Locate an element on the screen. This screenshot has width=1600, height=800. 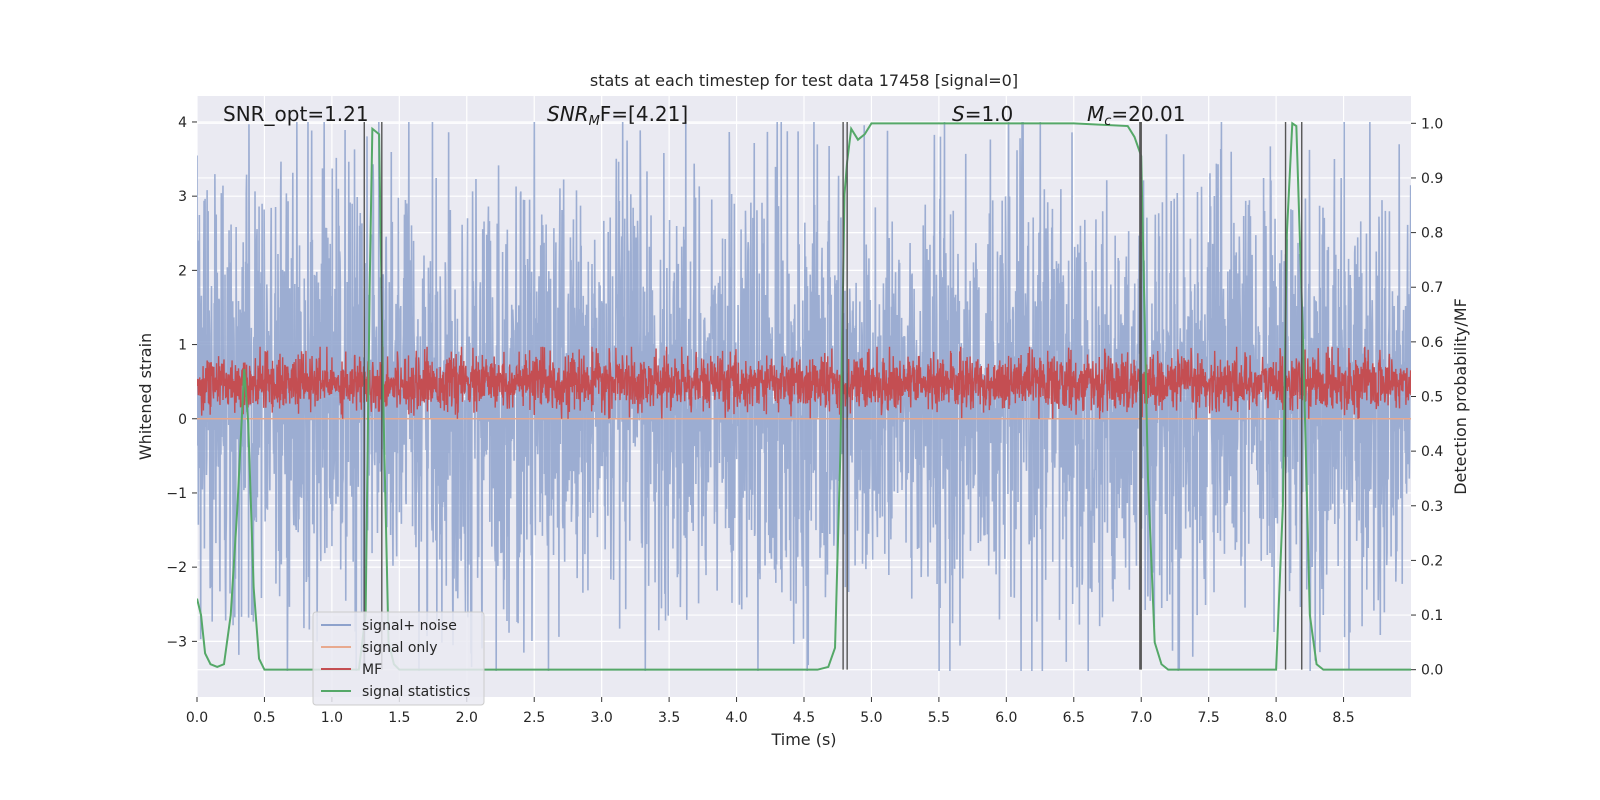
x-tick-label: 7.5 is located at coordinates (1209, 718).